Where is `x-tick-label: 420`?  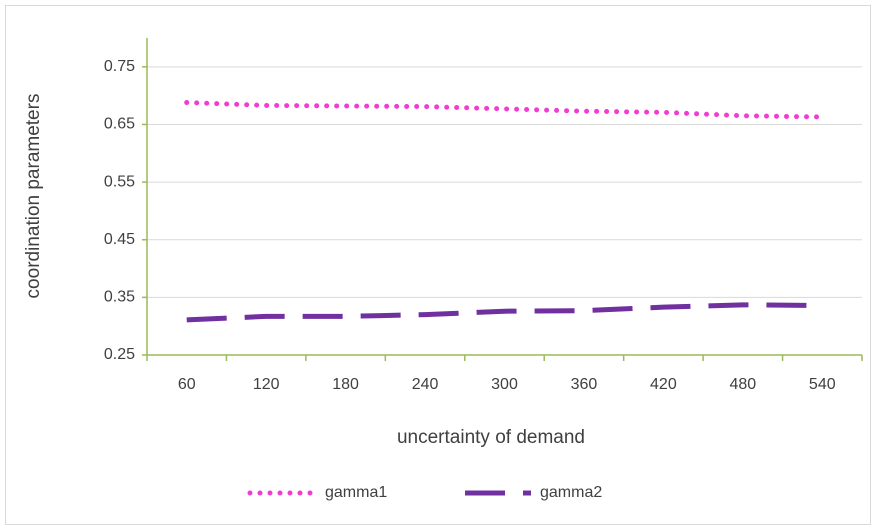 x-tick-label: 420 is located at coordinates (663, 384).